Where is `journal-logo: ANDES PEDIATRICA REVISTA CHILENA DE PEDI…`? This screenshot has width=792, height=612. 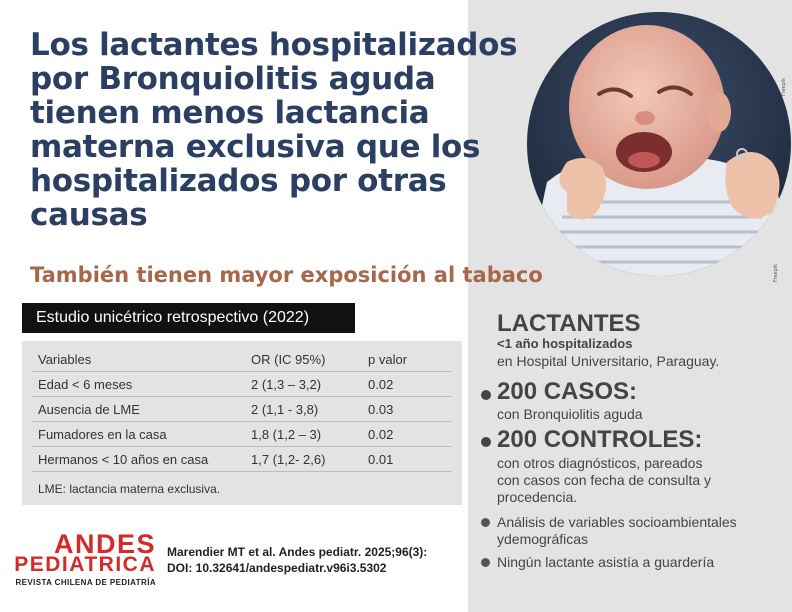 journal-logo: ANDES PEDIATRICA REVISTA CHILENA DE PEDI… is located at coordinates (86, 562).